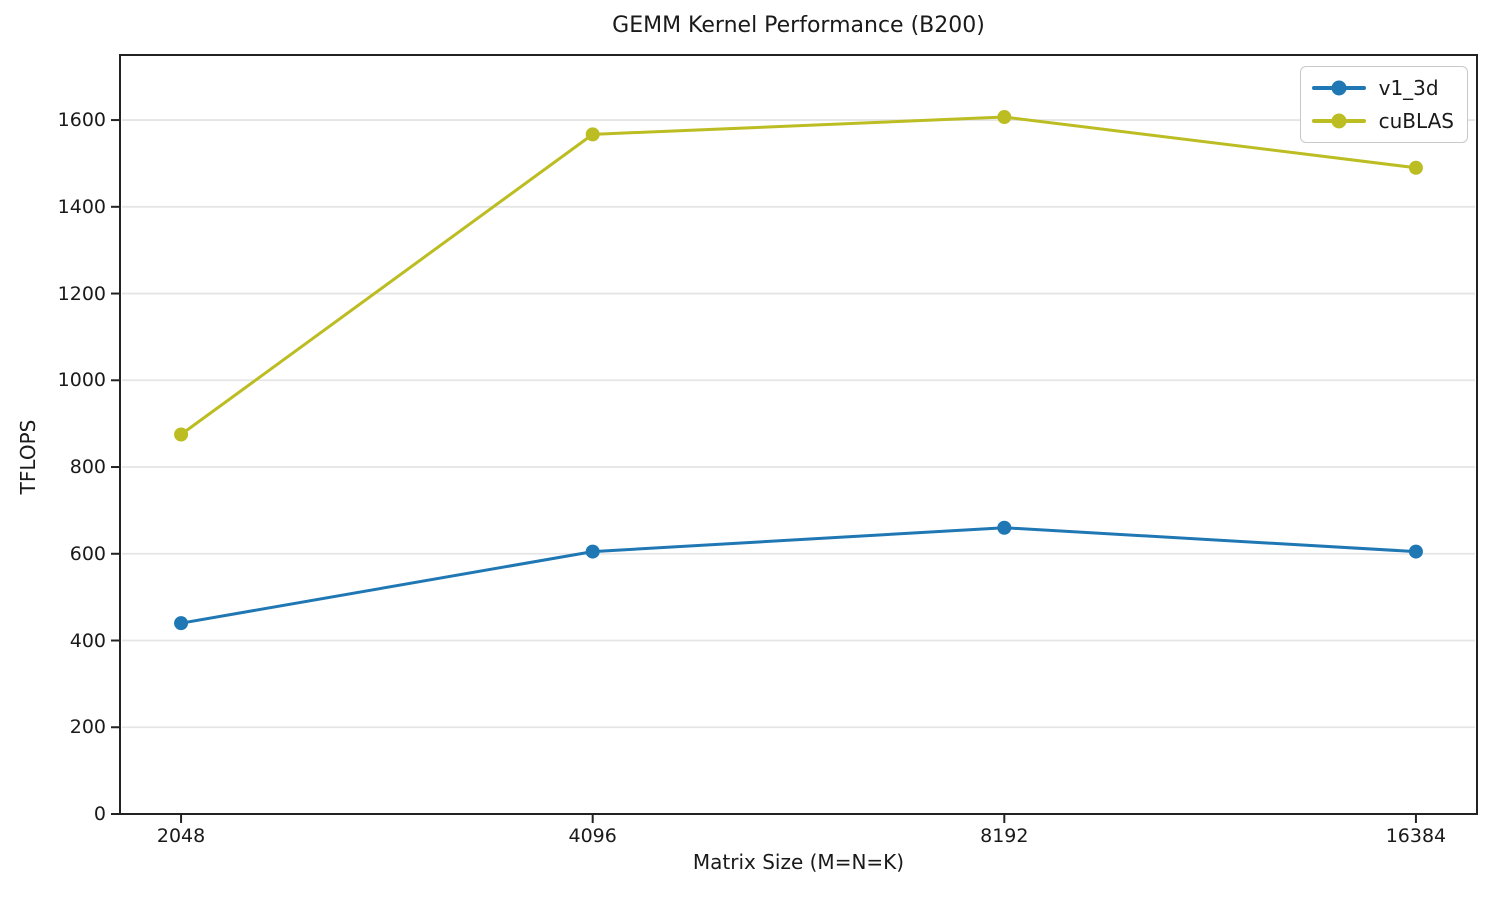 The width and height of the screenshot is (1500, 900). Describe the element at coordinates (1408, 88) in the screenshot. I see `legend-label-v1_3d: v1_3d` at that location.